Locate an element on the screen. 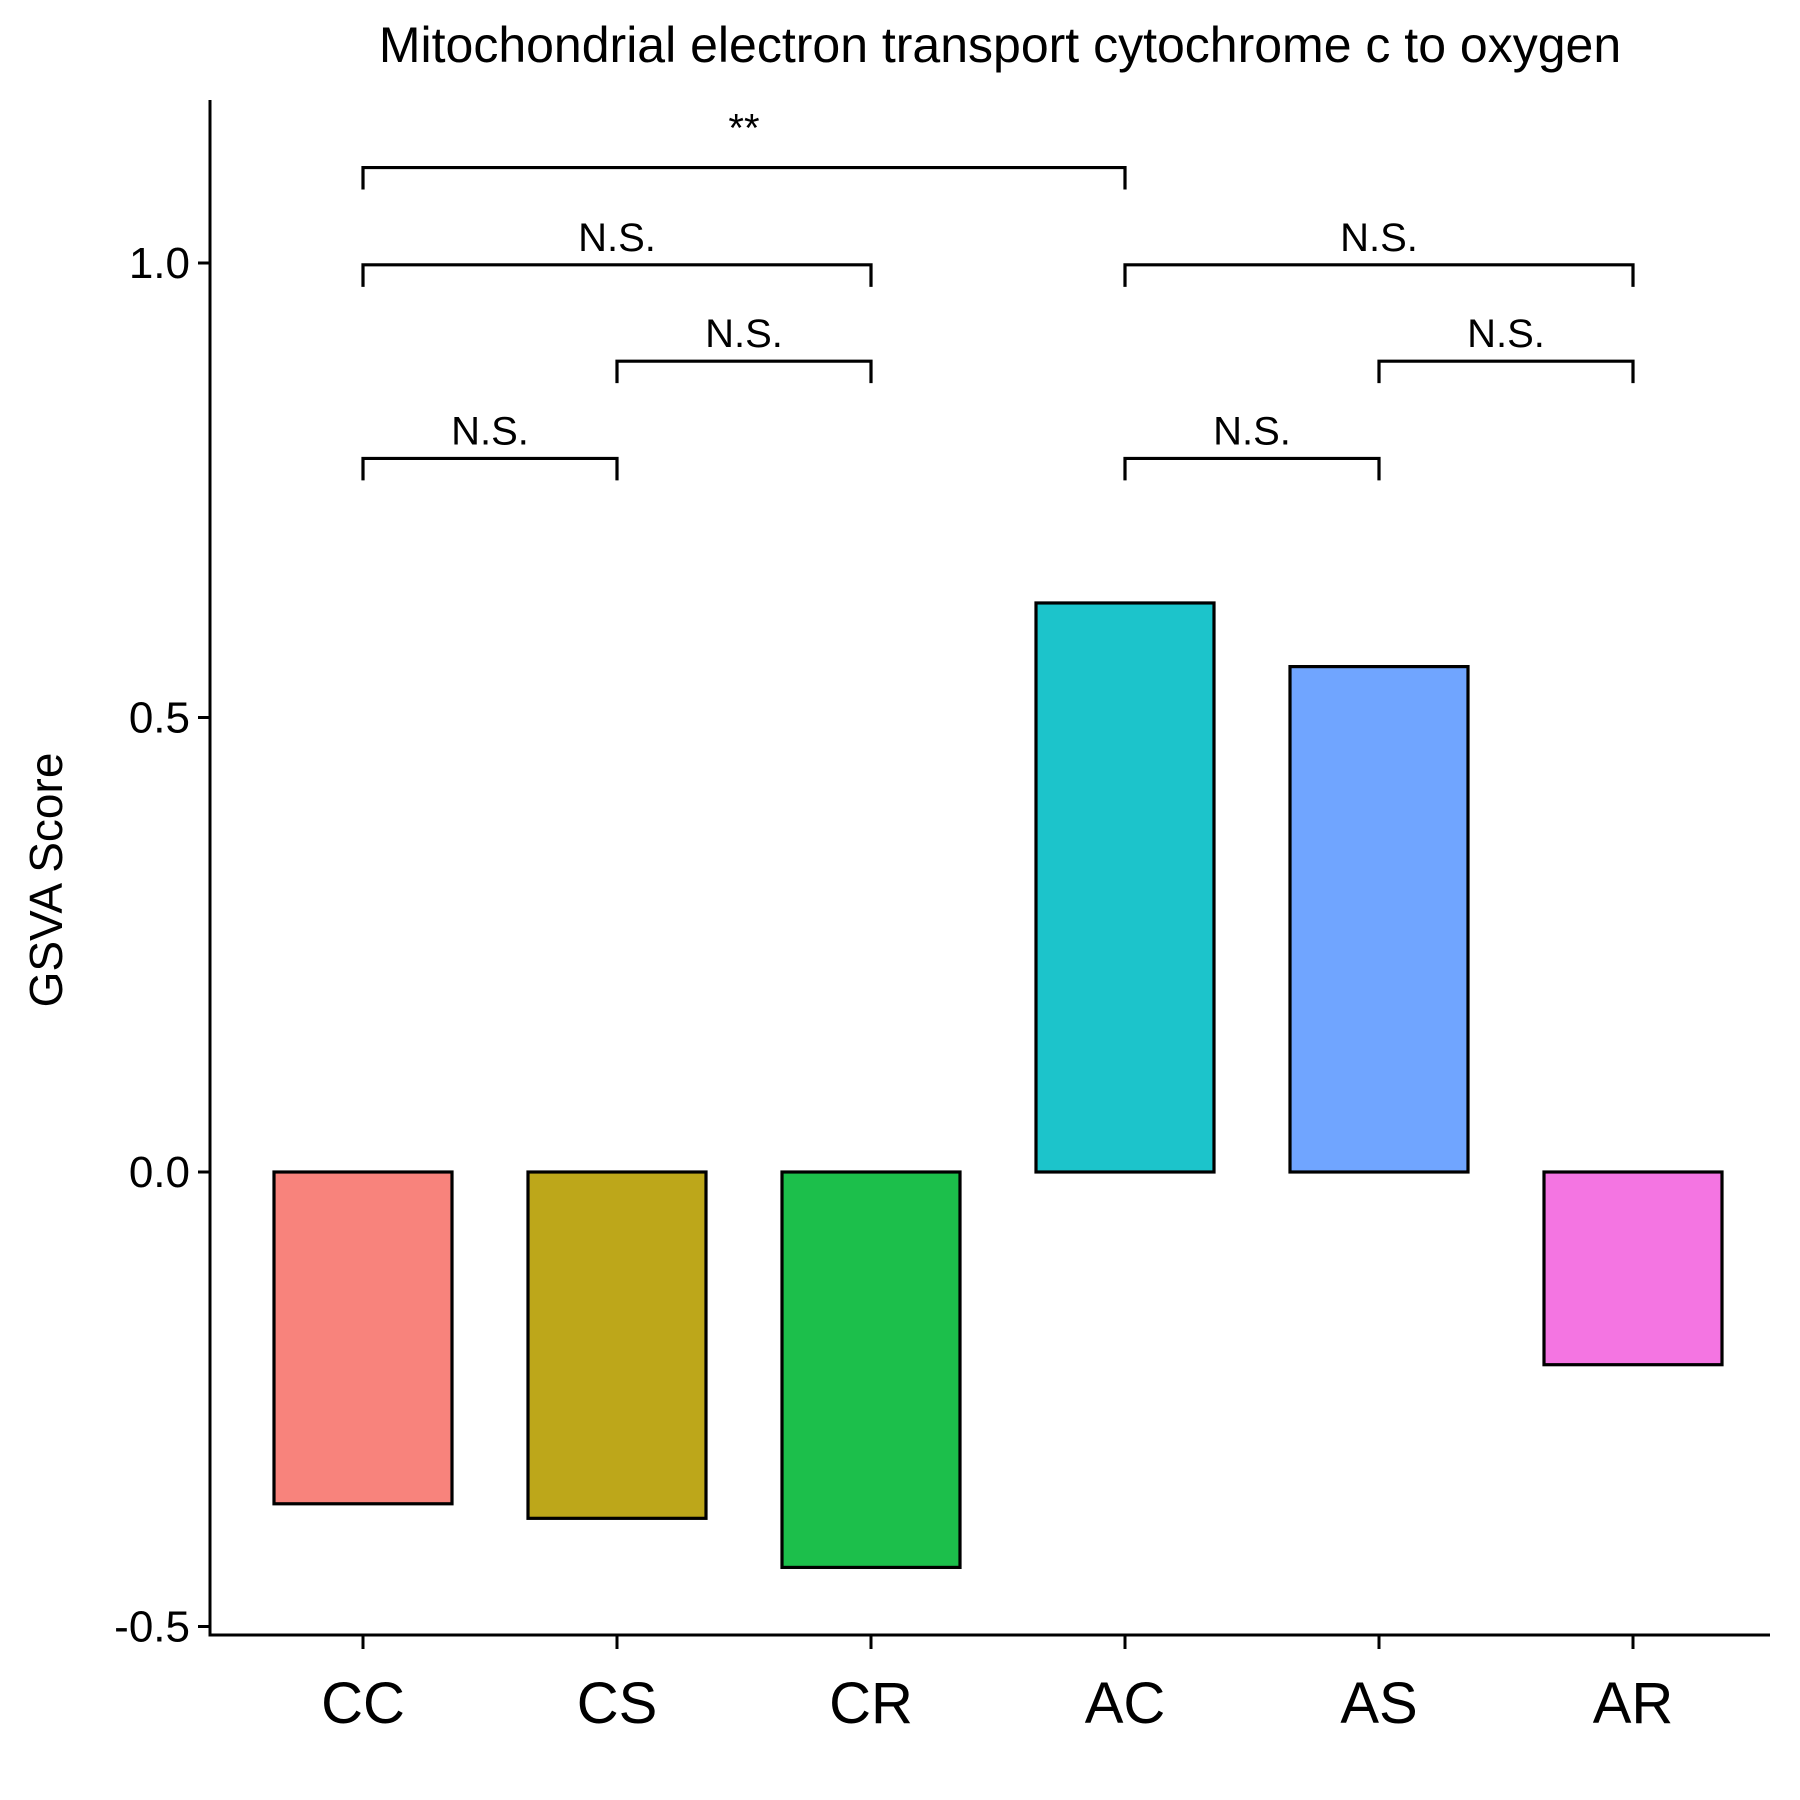  x-tick-label: AC is located at coordinates (1125, 1703).